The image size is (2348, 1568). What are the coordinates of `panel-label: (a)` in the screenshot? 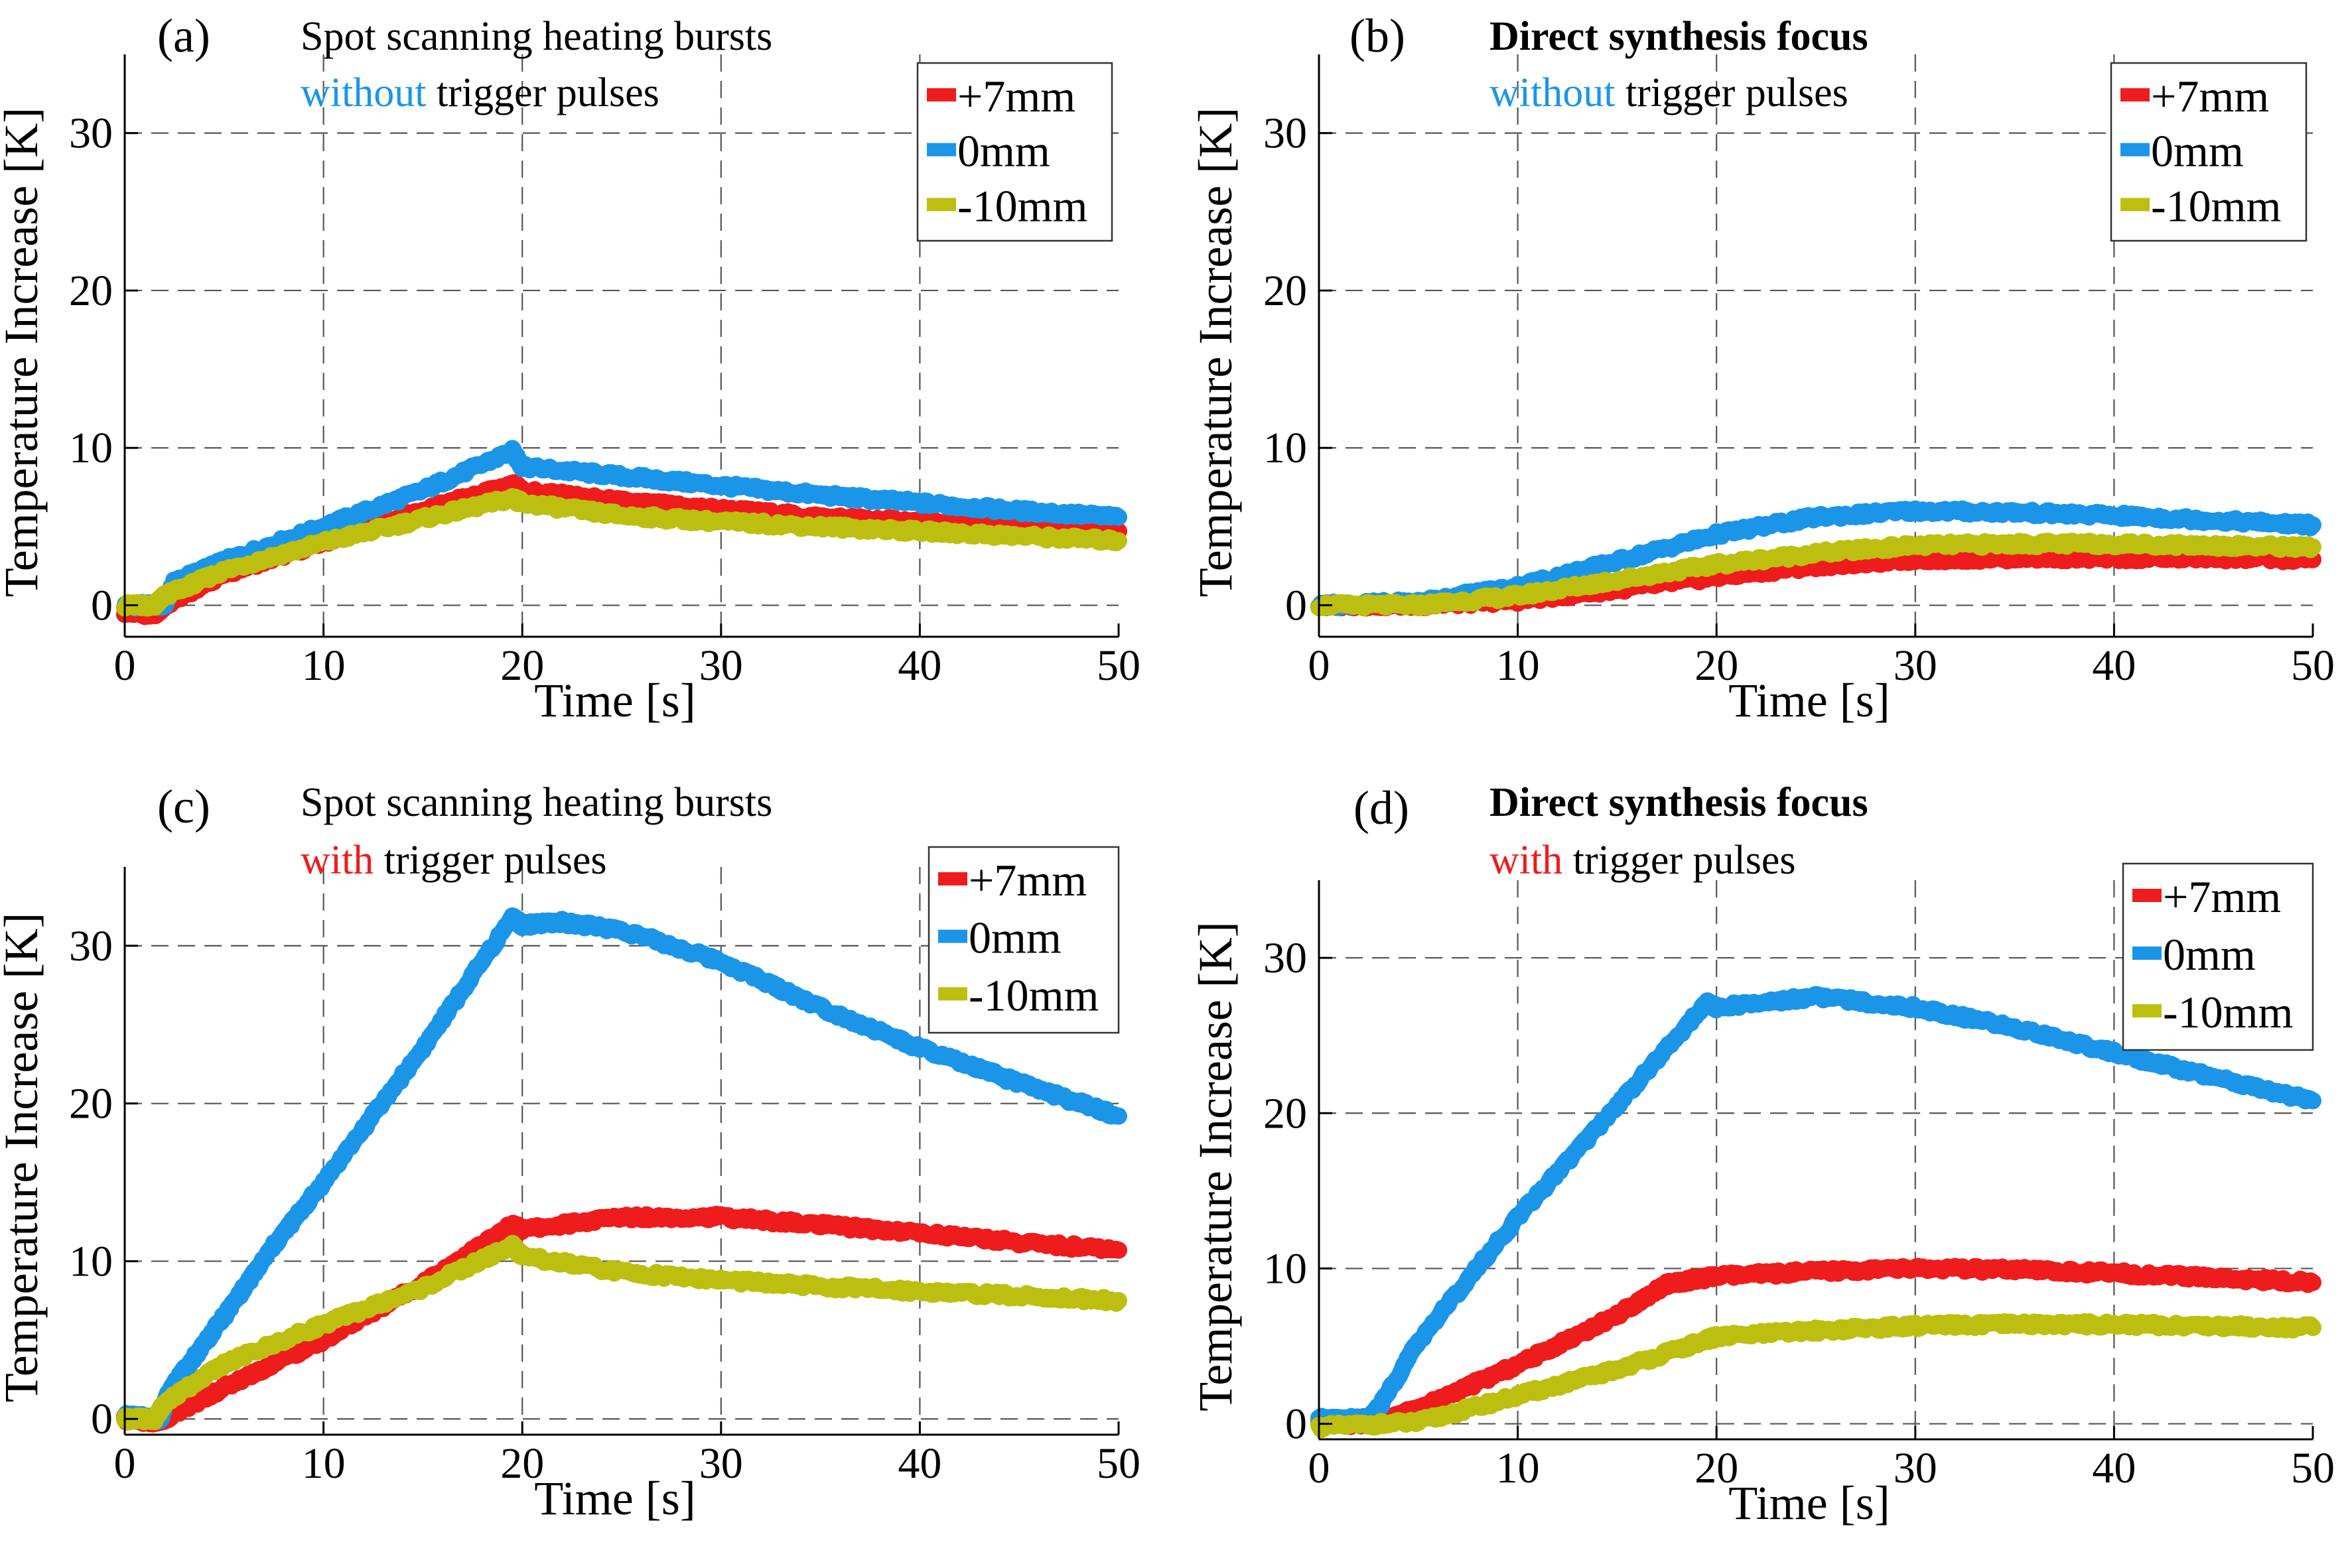 It's located at (184, 35).